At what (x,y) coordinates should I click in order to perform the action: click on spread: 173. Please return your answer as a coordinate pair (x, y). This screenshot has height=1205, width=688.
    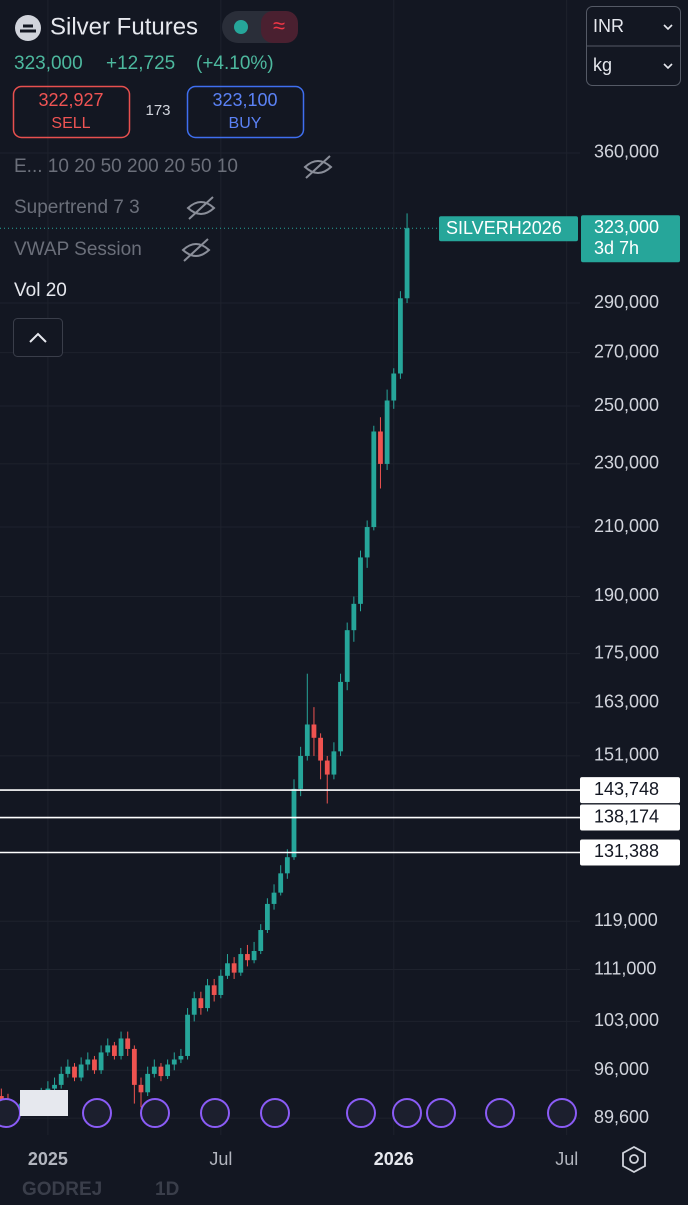
    Looking at the image, I should click on (157, 110).